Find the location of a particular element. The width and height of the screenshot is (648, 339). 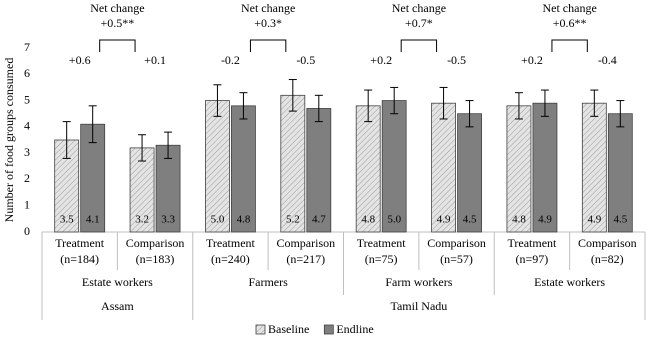

y-tick-label: 5 is located at coordinates (27, 99).